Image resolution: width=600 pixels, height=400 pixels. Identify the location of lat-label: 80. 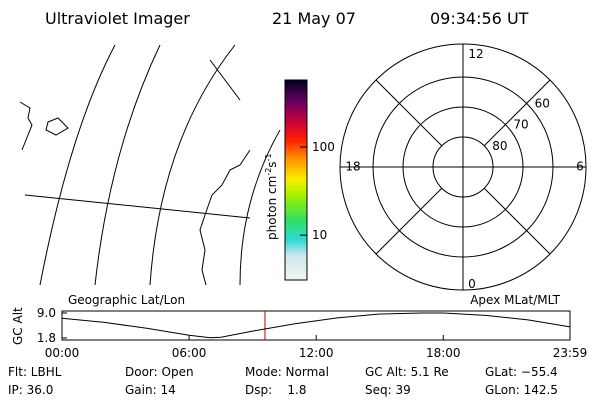
(499, 146).